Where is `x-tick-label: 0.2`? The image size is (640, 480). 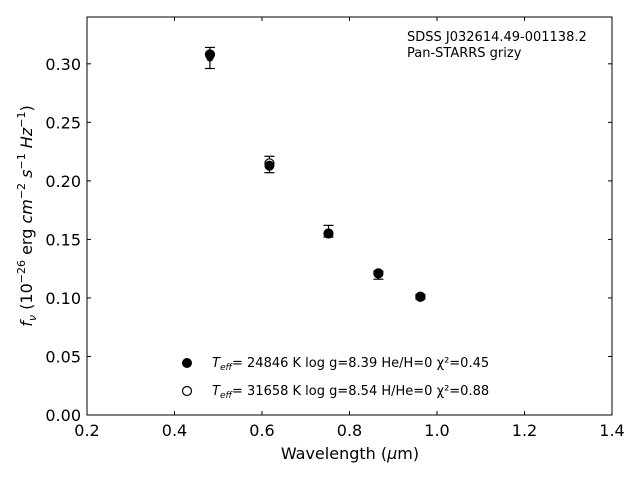 x-tick-label: 0.2 is located at coordinates (86, 430).